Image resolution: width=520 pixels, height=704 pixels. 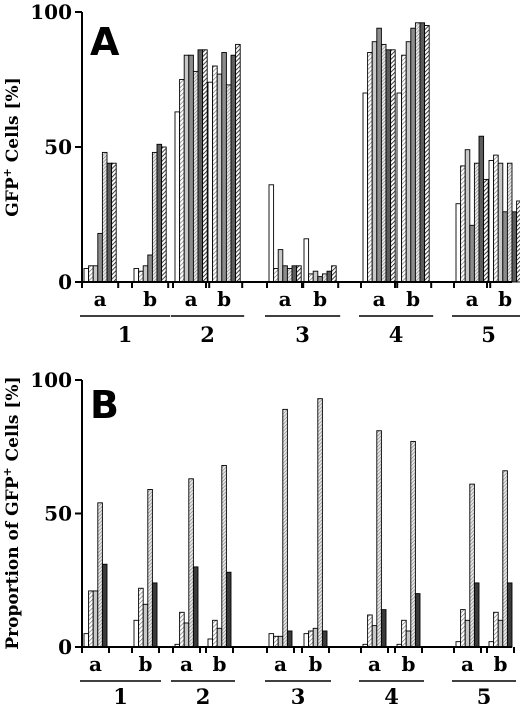 I want to click on bar-a-group3a-s5, so click(x=289, y=275).